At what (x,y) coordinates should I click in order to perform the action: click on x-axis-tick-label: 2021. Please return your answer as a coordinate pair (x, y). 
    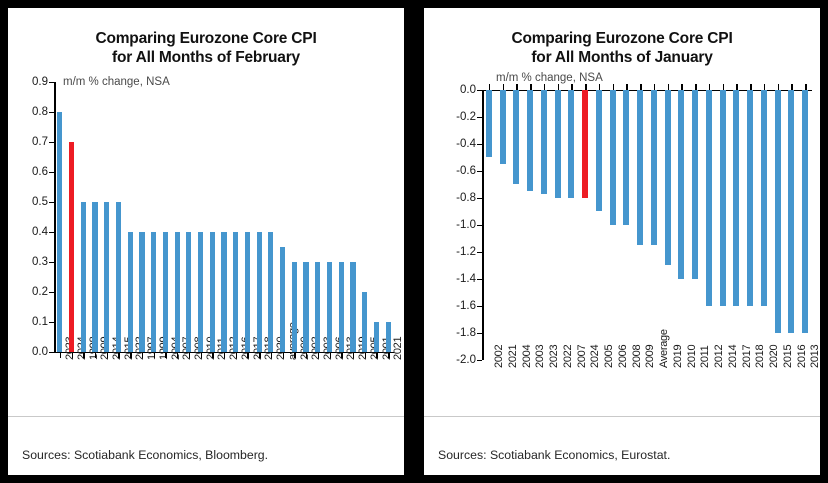
    Looking at the image, I should click on (512, 356).